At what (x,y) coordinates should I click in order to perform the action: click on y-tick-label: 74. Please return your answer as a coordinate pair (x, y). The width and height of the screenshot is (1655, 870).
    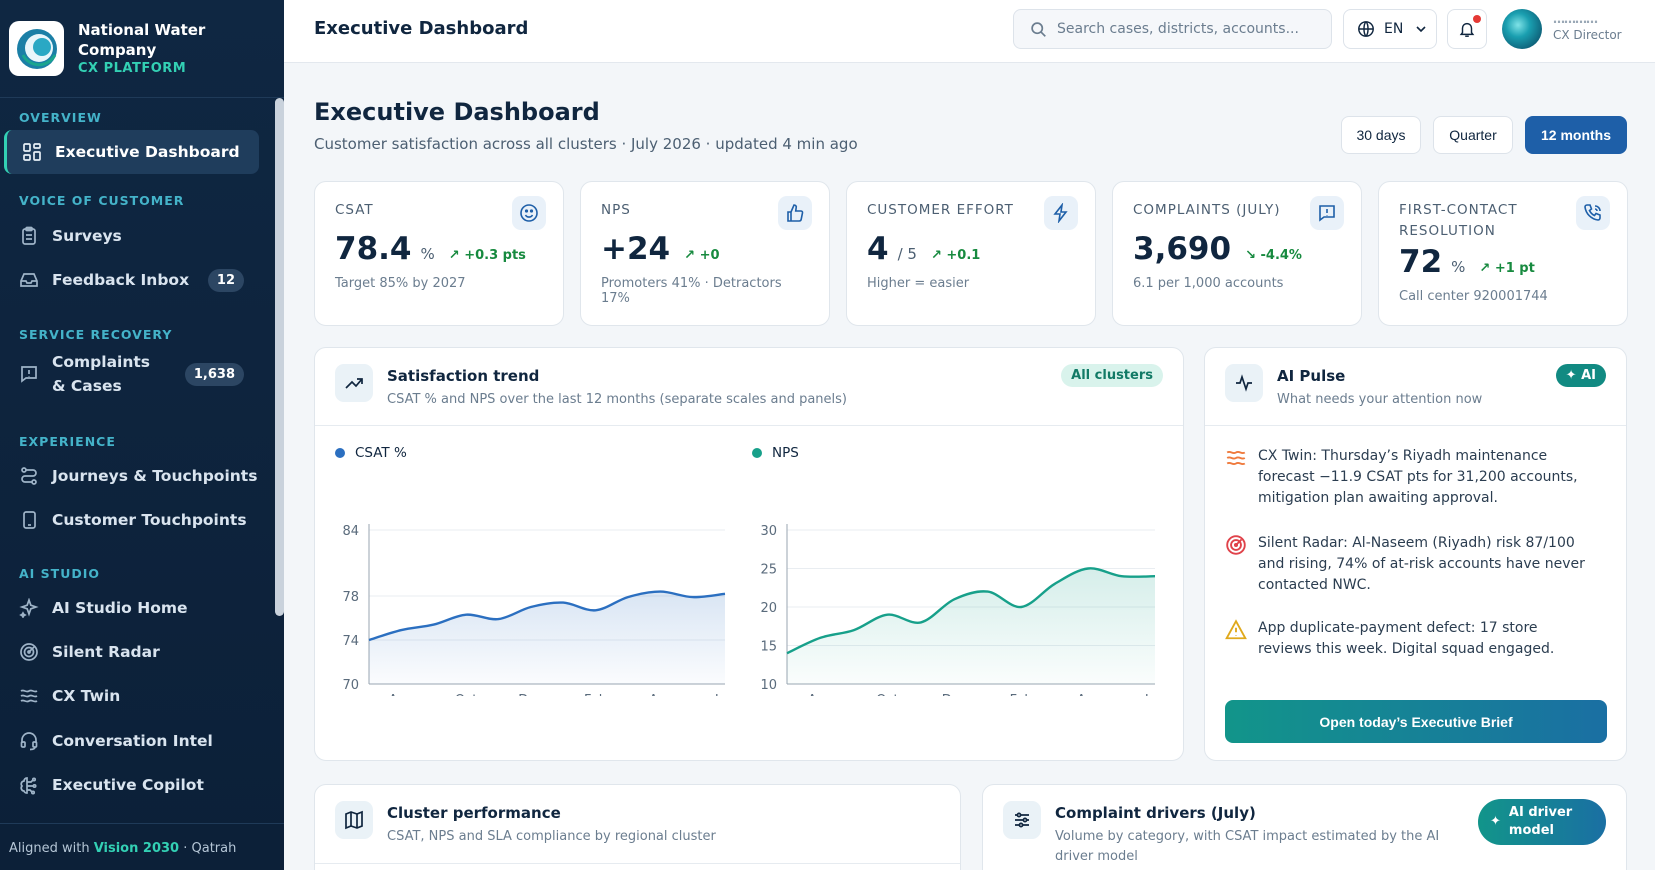
    Looking at the image, I should click on (350, 641).